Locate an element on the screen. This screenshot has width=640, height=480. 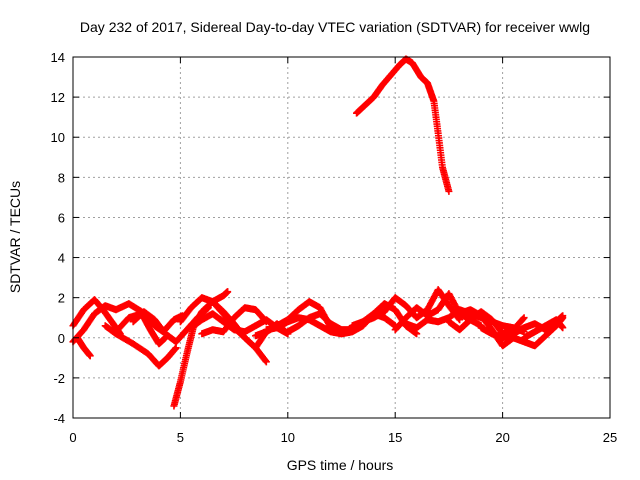
x-tick-label: 5 is located at coordinates (180, 437).